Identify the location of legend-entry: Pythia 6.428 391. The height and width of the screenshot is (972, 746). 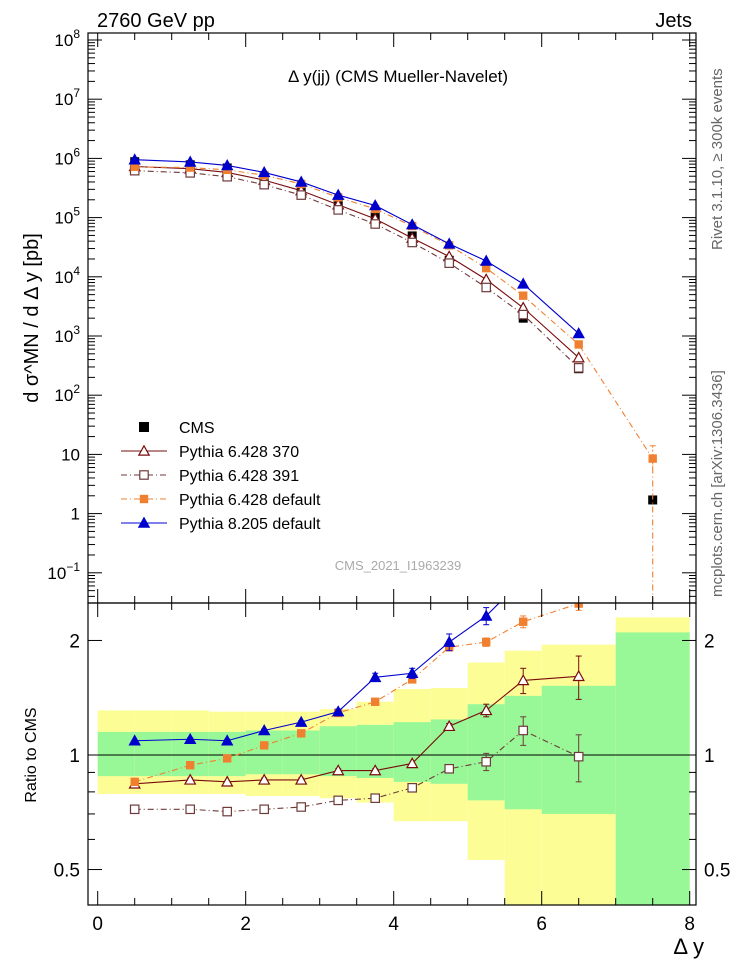
(210, 476).